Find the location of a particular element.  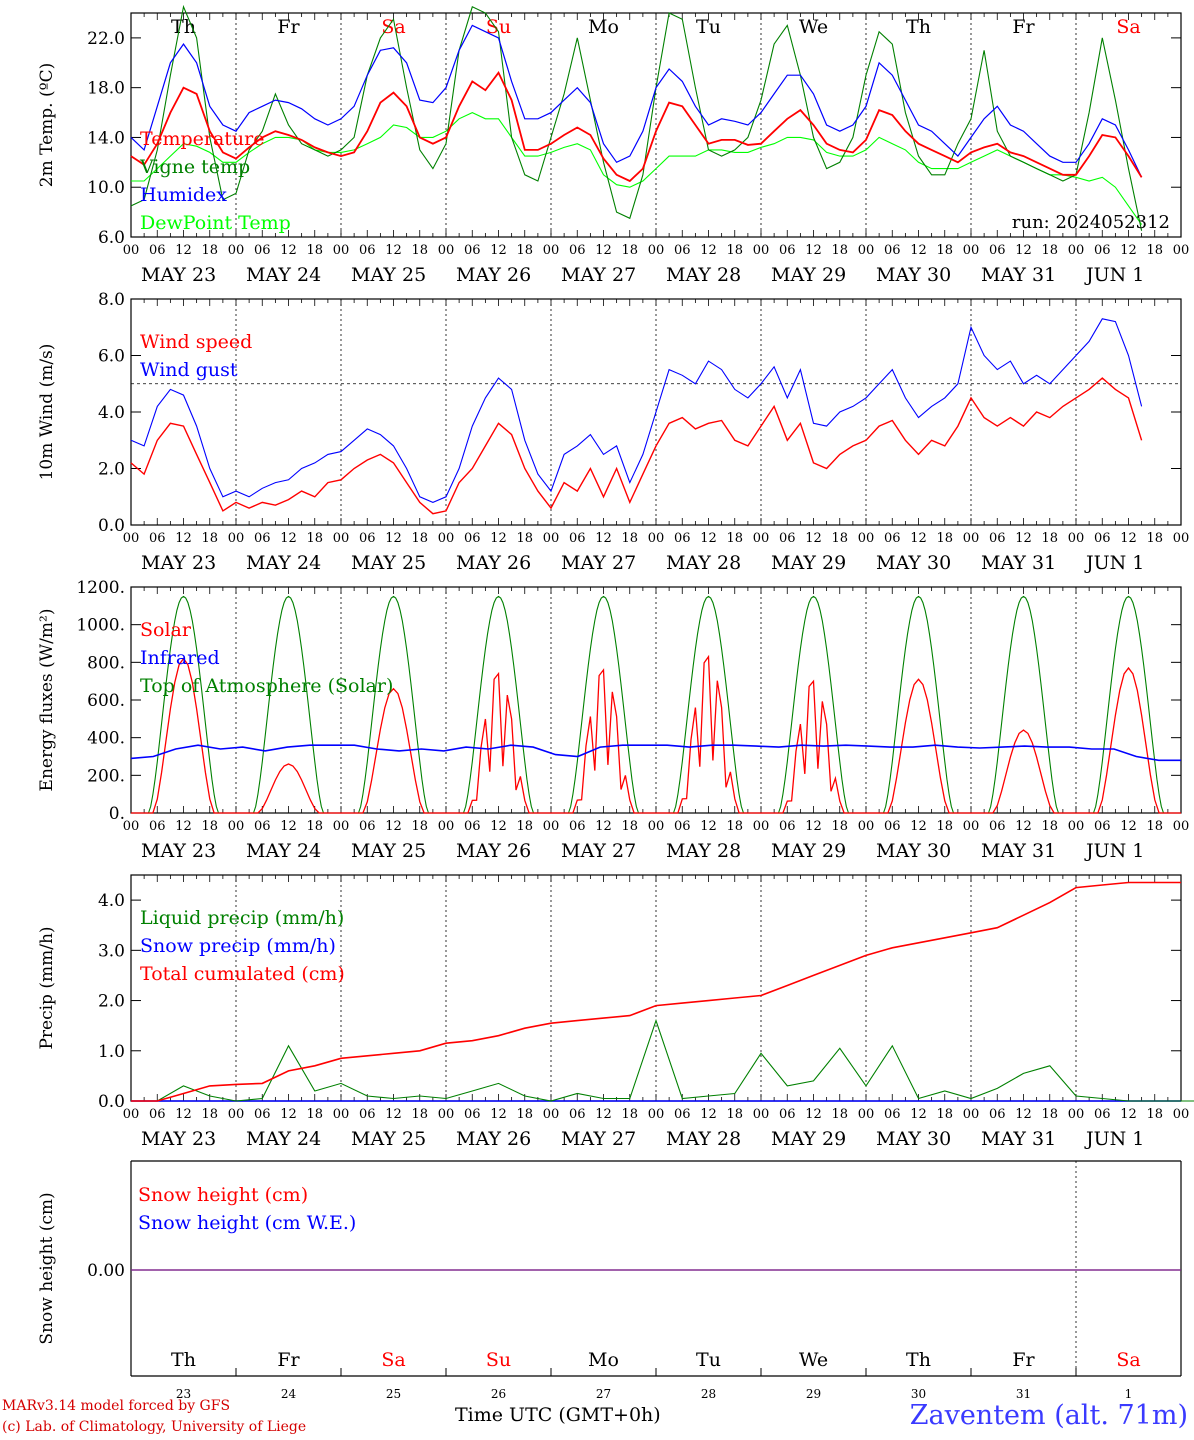

legend-entry: Humidex is located at coordinates (183, 195).